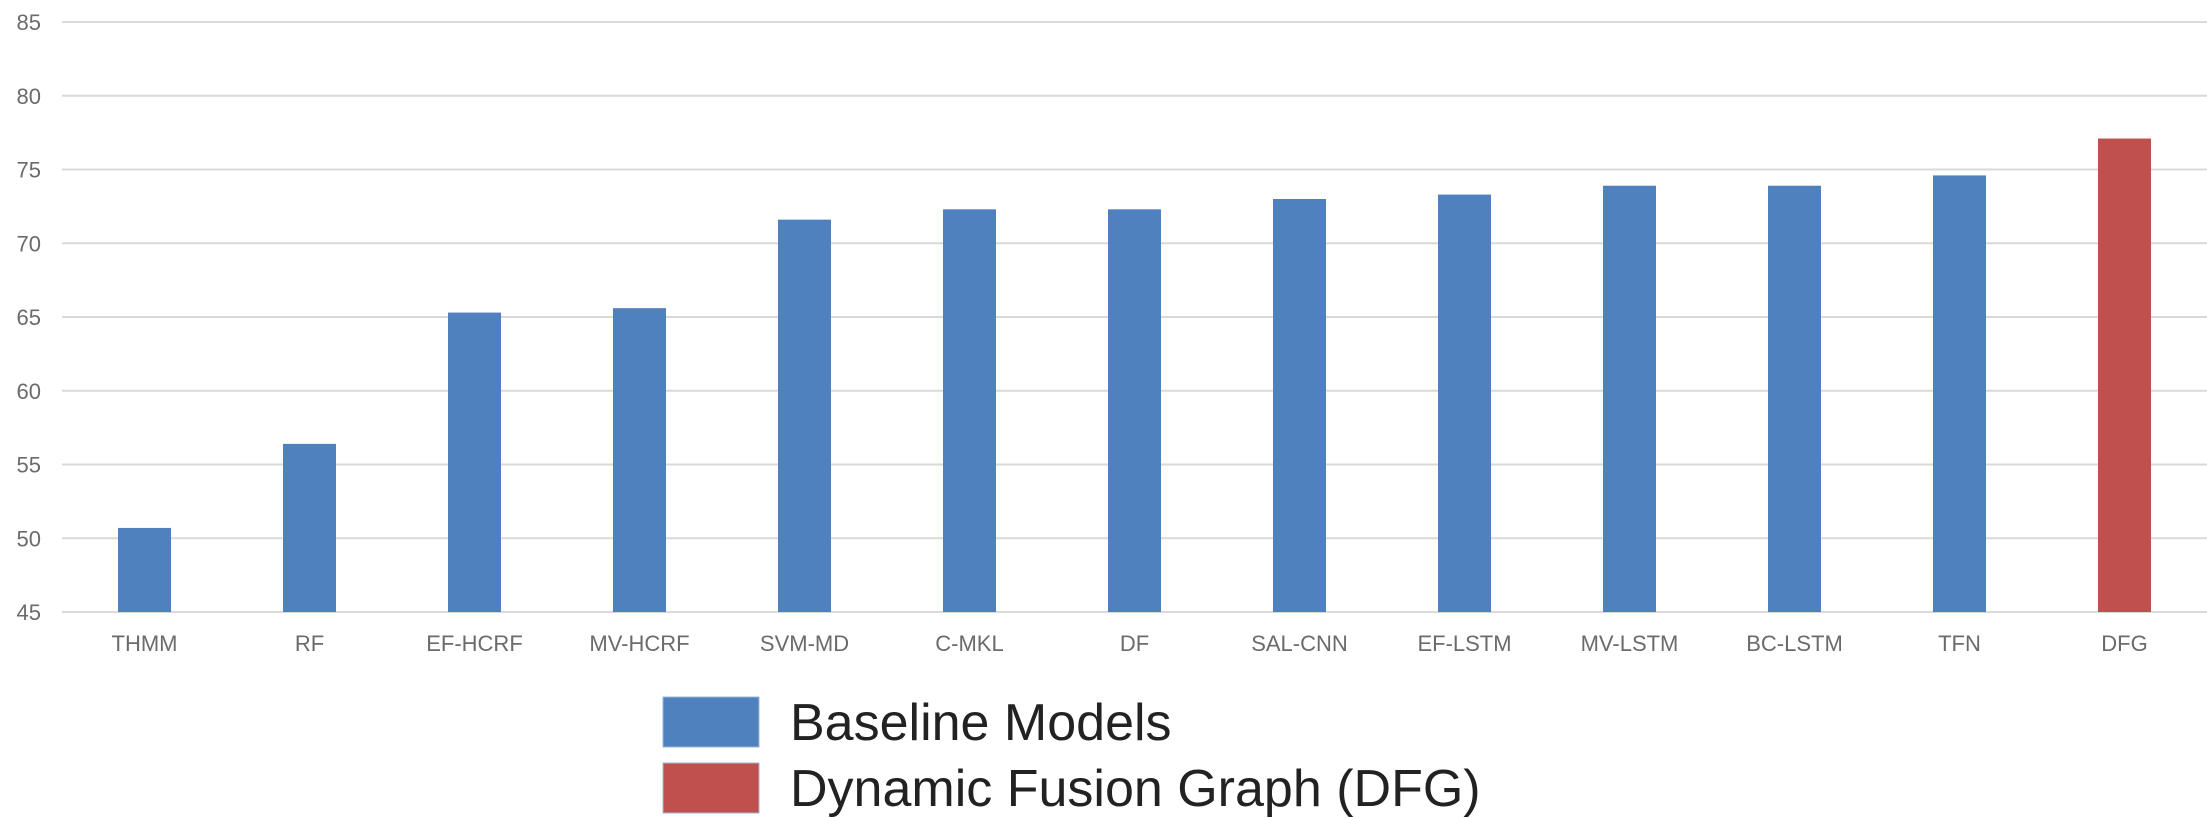 The image size is (2207, 818). What do you see at coordinates (981, 723) in the screenshot?
I see `legend-label-baseline: Baseline Models` at bounding box center [981, 723].